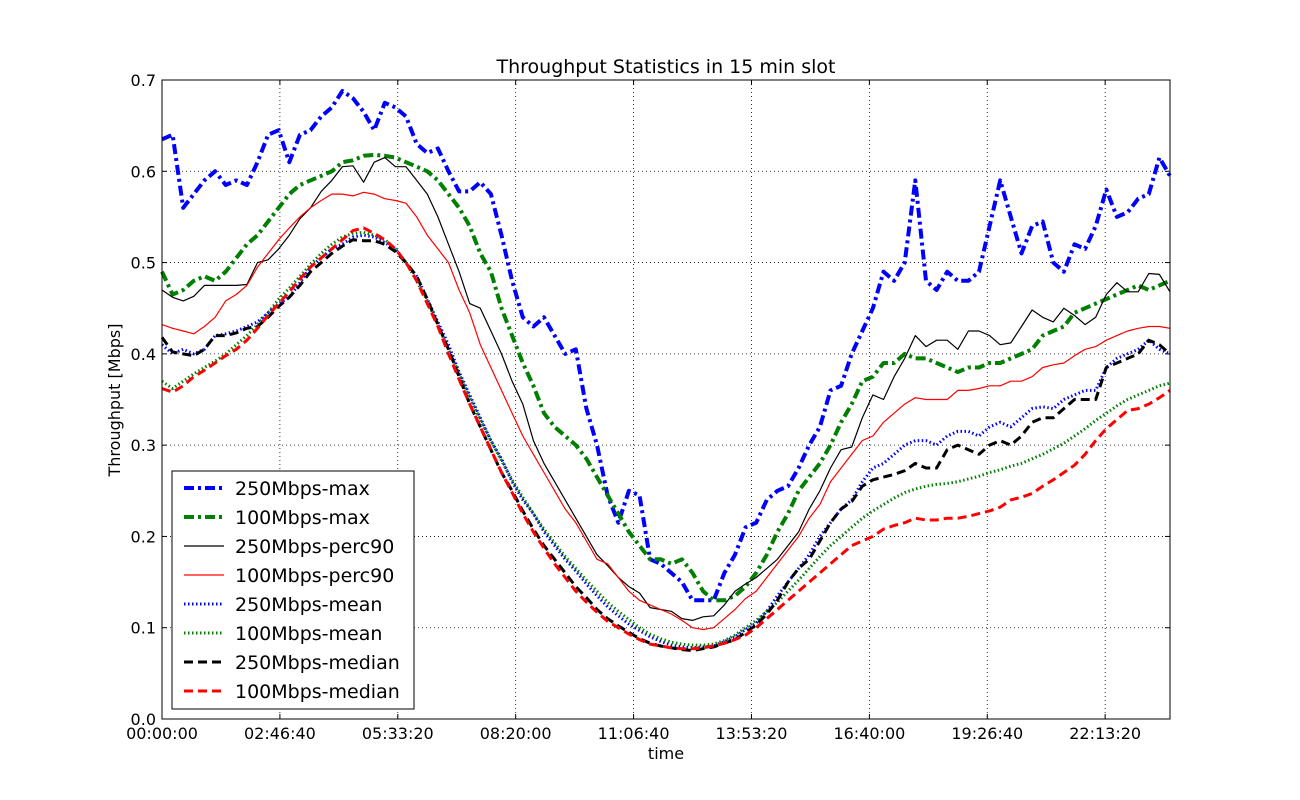 The image size is (1300, 800). Describe the element at coordinates (302, 489) in the screenshot. I see `legend-label: 250Mbps-max` at that location.